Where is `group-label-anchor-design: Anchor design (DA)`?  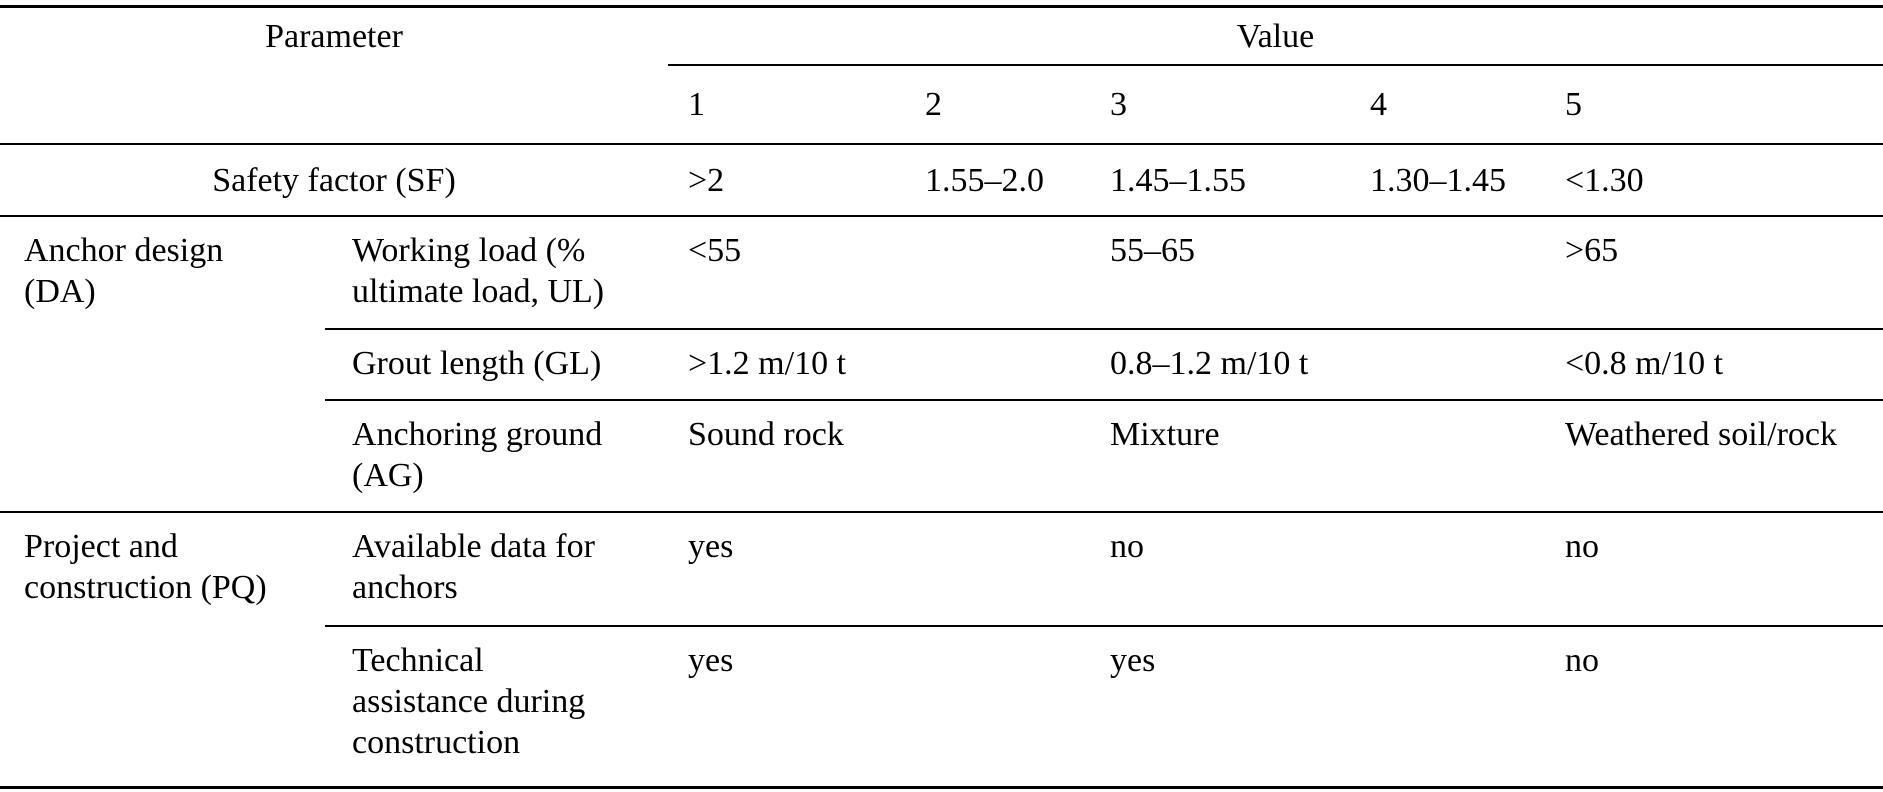
group-label-anchor-design: Anchor design (DA) is located at coordinates (162, 364).